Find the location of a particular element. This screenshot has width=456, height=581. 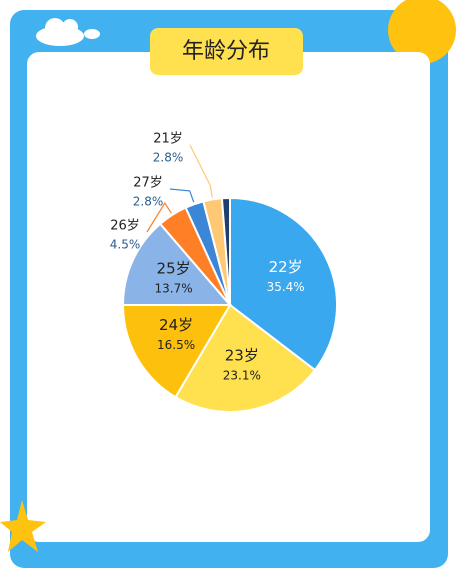

title-box is located at coordinates (226, 51).